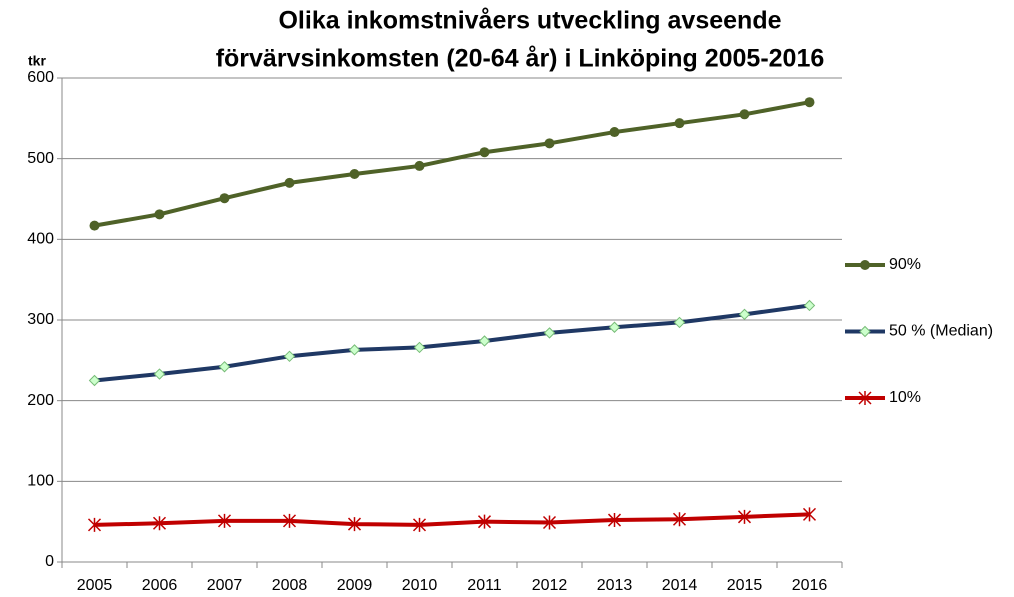  I want to click on x-tick-label: 2010, so click(420, 585).